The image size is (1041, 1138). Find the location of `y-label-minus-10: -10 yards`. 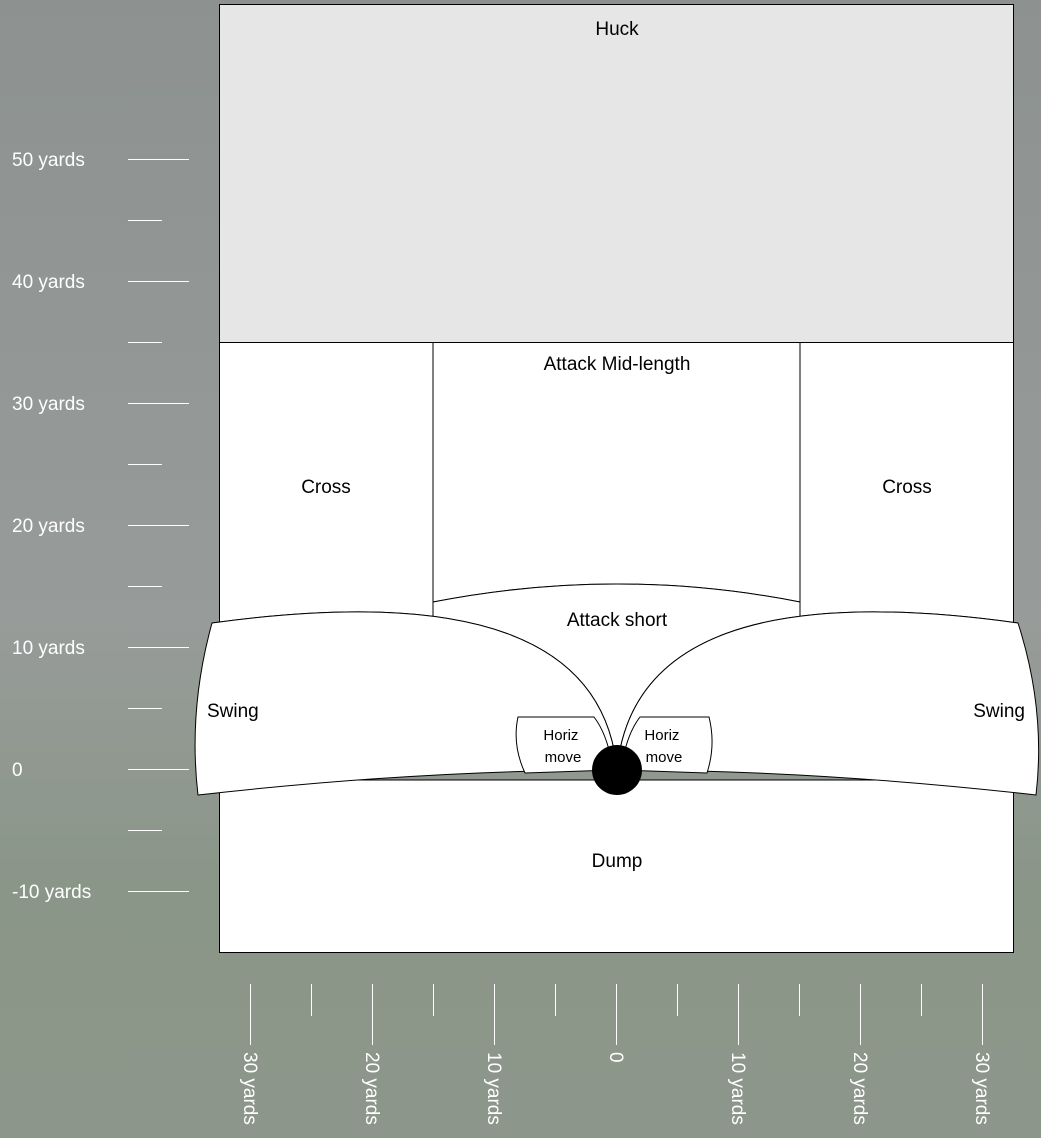

y-label-minus-10: -10 yards is located at coordinates (51, 892).